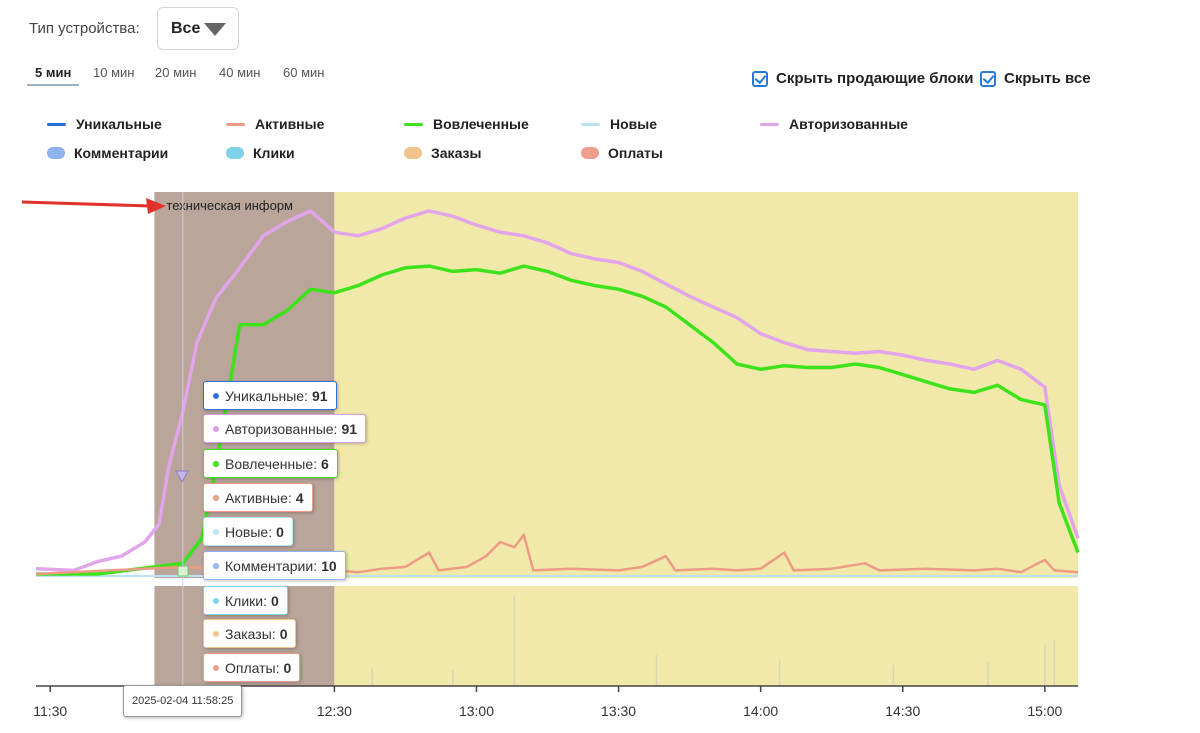 The height and width of the screenshot is (733, 1200). I want to click on hide-all-label: Скрыть все, so click(1047, 78).